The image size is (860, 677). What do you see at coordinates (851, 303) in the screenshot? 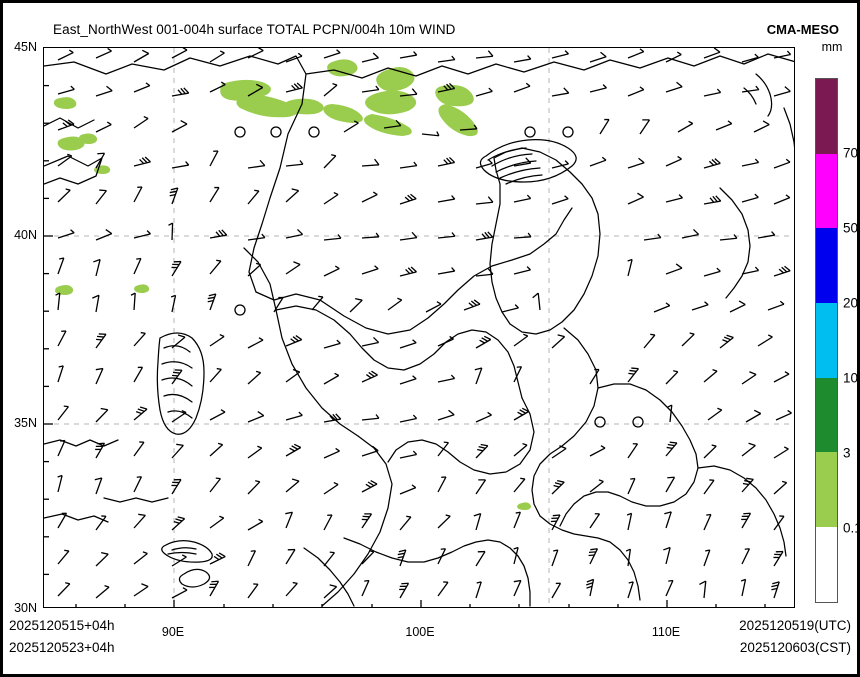
I see `colorbar-tick-20: 20` at bounding box center [851, 303].